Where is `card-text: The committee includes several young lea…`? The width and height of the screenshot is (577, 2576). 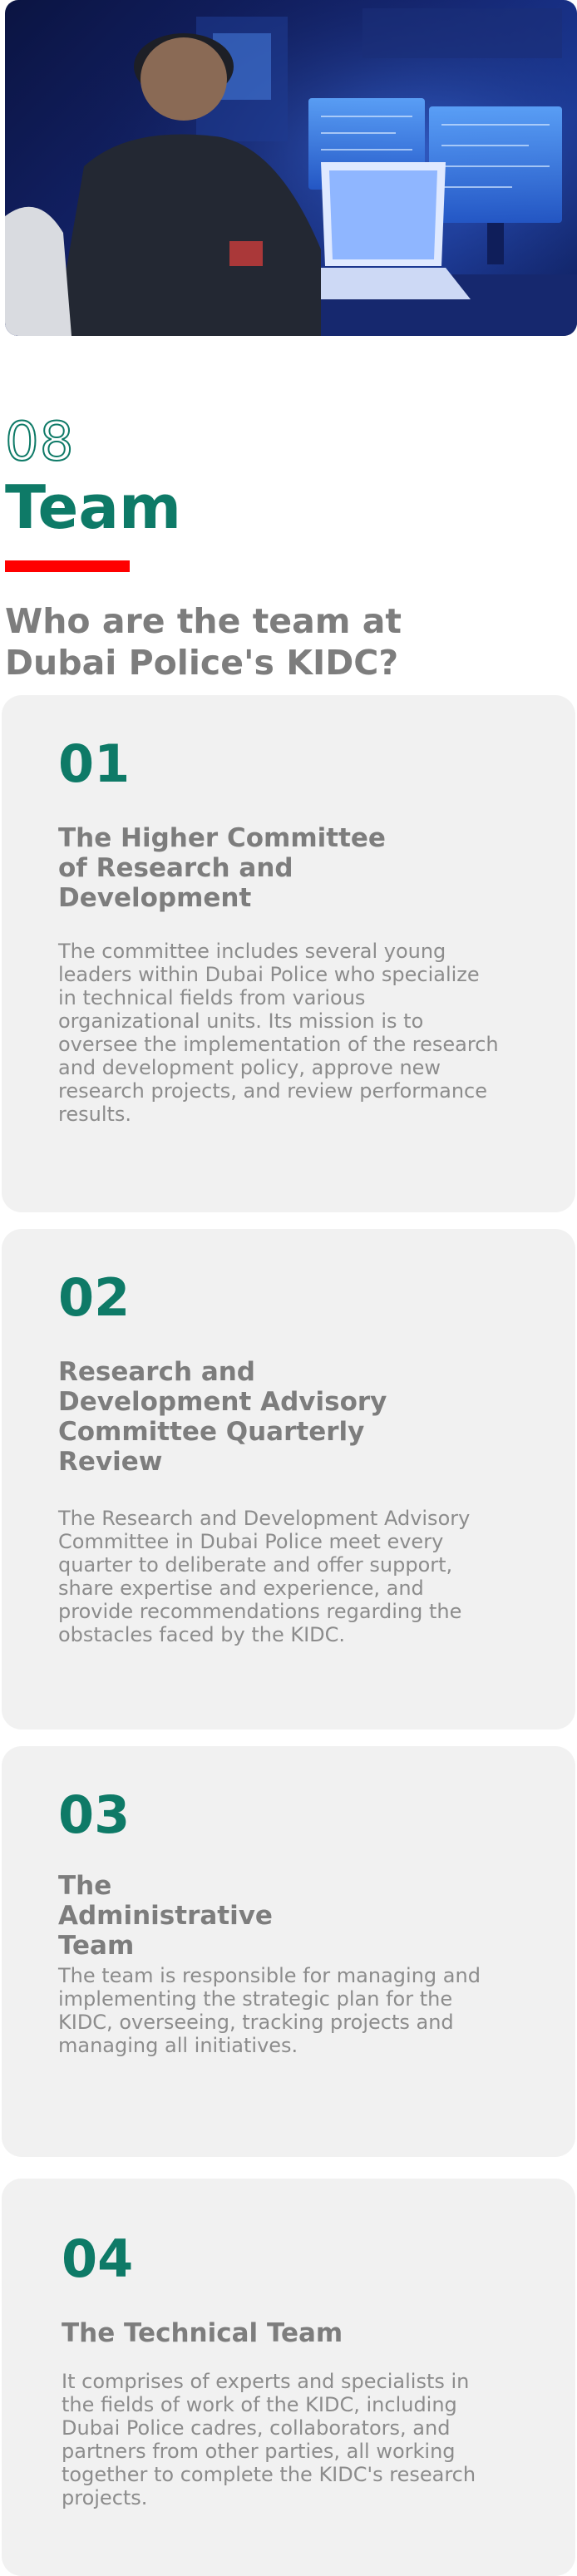
card-text: The committee includes several young lea… is located at coordinates (279, 1033).